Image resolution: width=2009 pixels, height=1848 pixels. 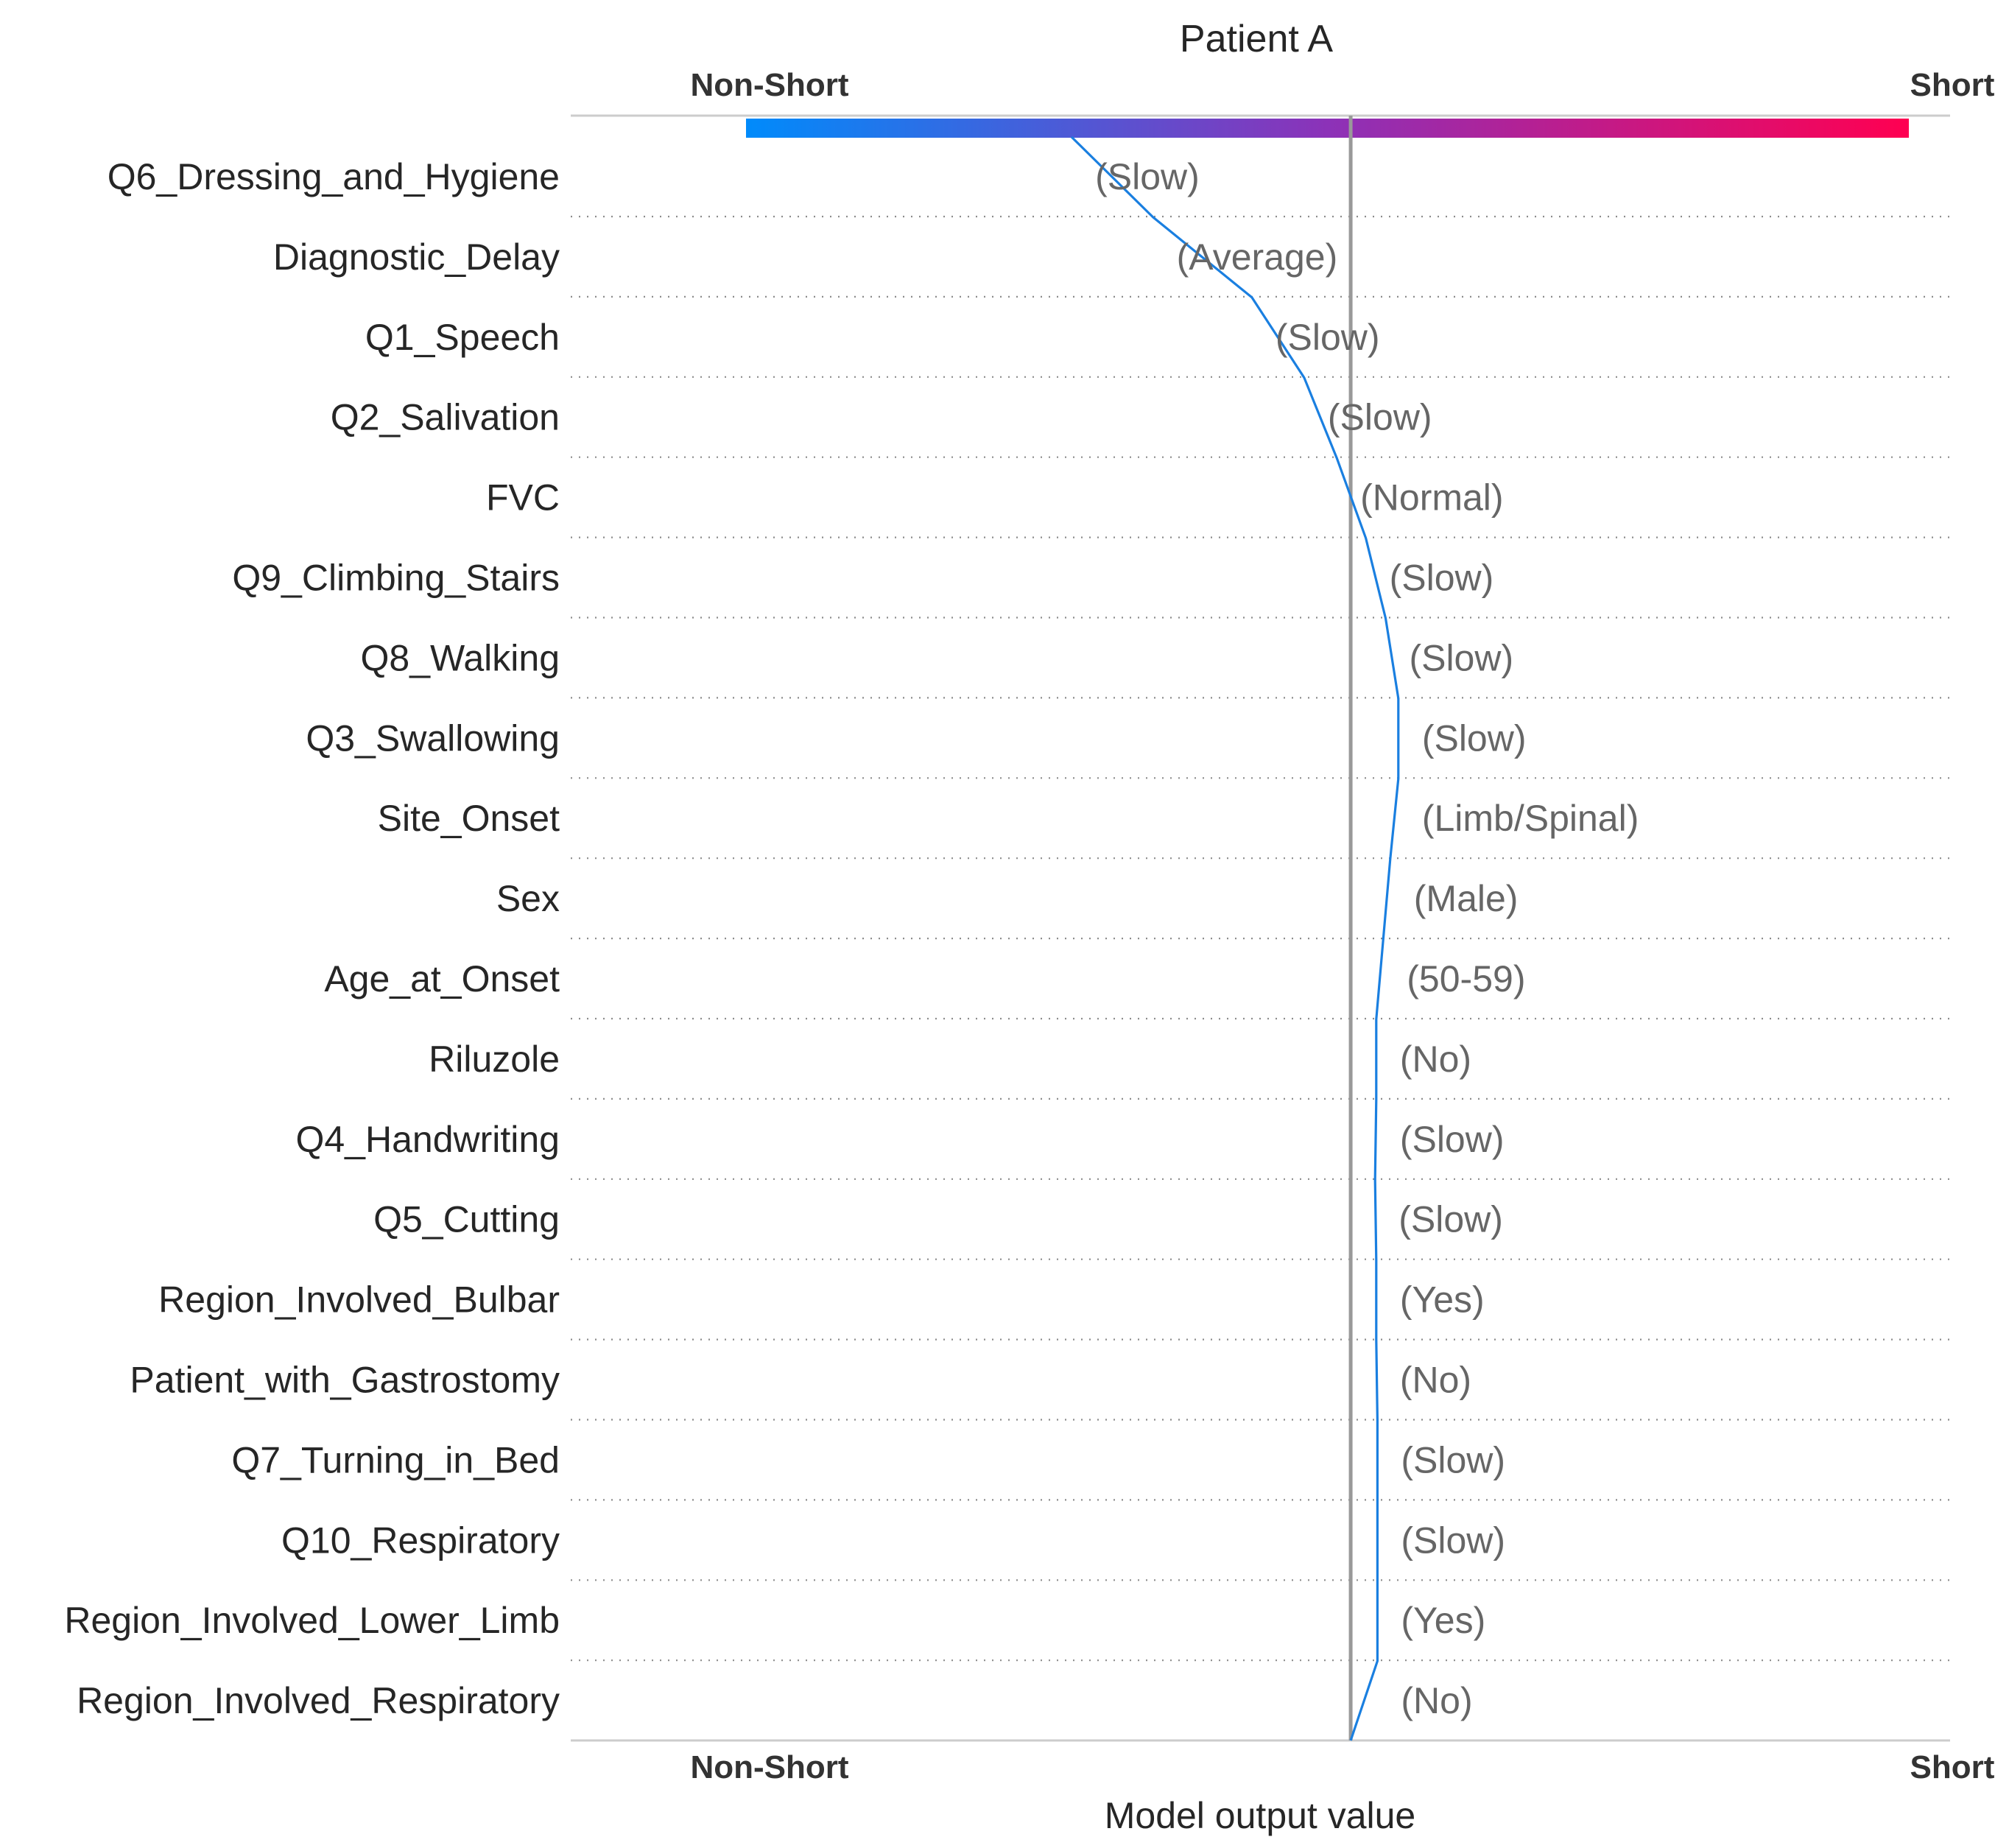 I want to click on x-axis-label: Model output value, so click(x=1261, y=1815).